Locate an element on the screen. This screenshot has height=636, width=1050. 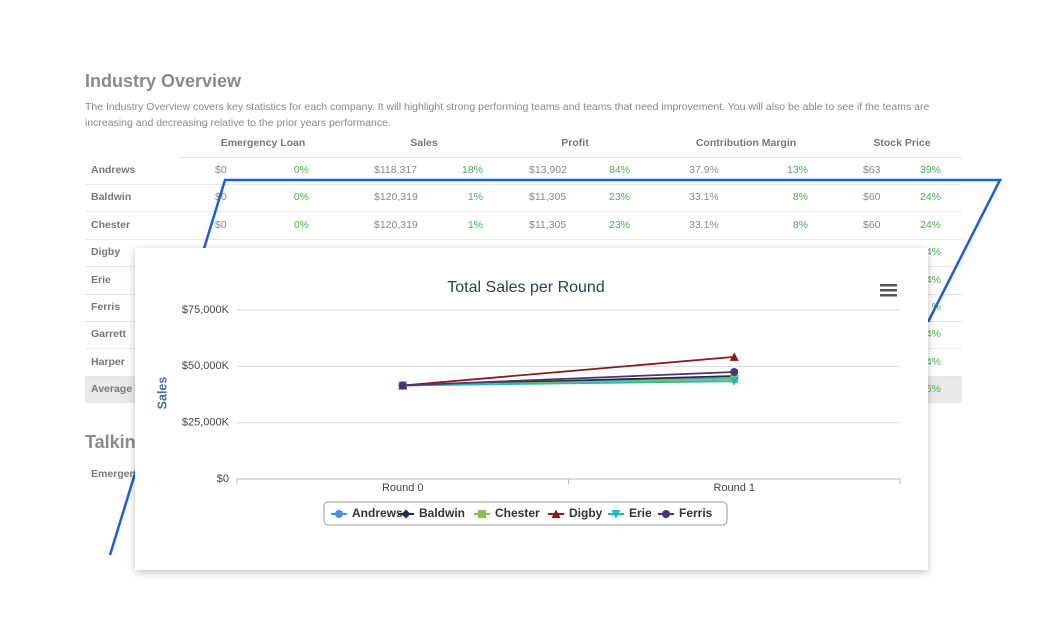
legend-item: Erie is located at coordinates (630, 513).